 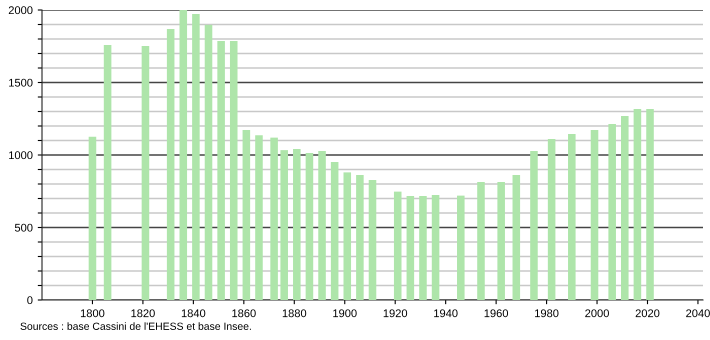 What do you see at coordinates (597, 313) in the screenshot?
I see `x-tick-label: 2000` at bounding box center [597, 313].